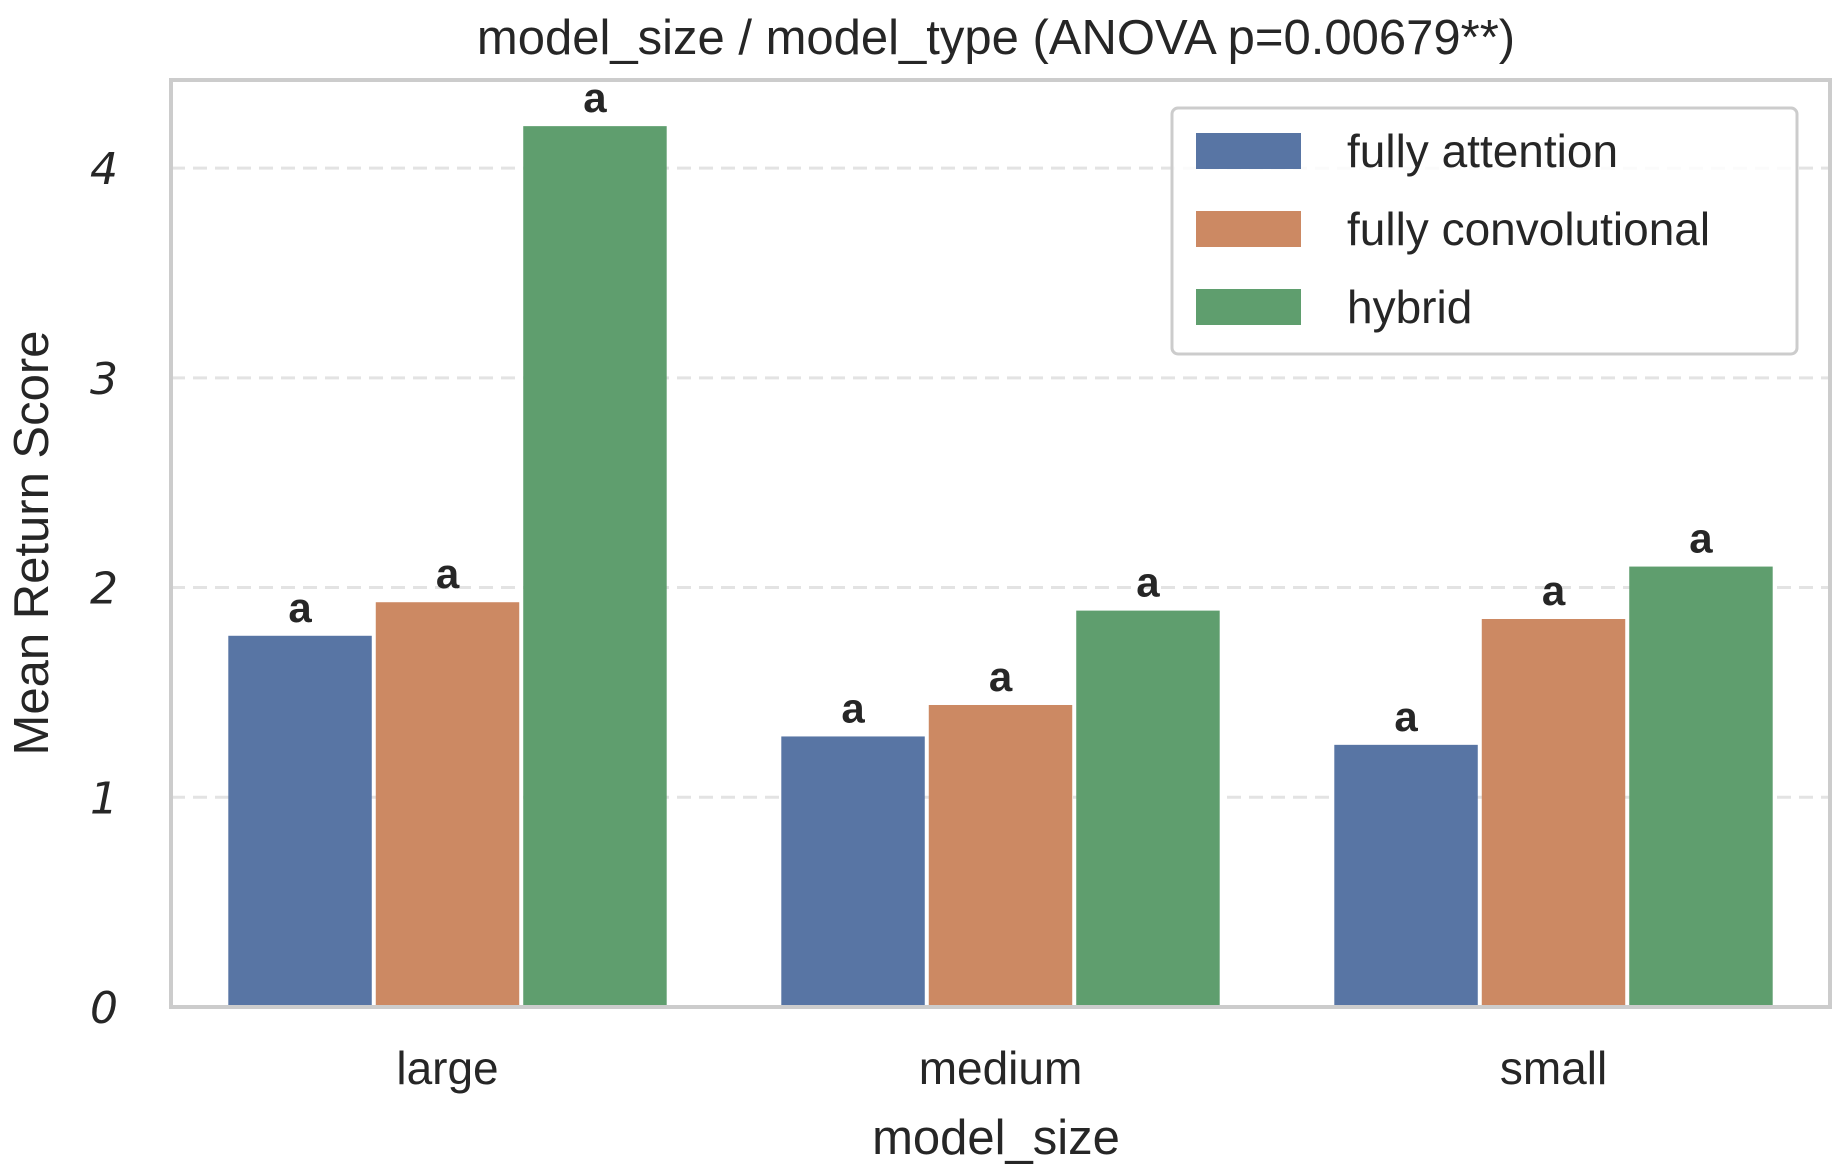  Describe the element at coordinates (1553, 1068) in the screenshot. I see `x-tick-label: small` at that location.